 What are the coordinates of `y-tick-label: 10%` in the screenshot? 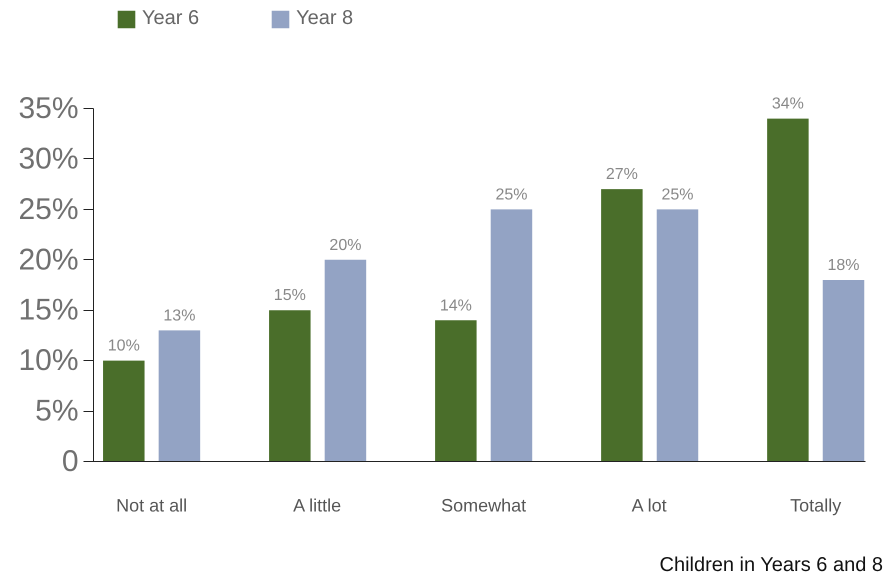 It's located at (48, 361).